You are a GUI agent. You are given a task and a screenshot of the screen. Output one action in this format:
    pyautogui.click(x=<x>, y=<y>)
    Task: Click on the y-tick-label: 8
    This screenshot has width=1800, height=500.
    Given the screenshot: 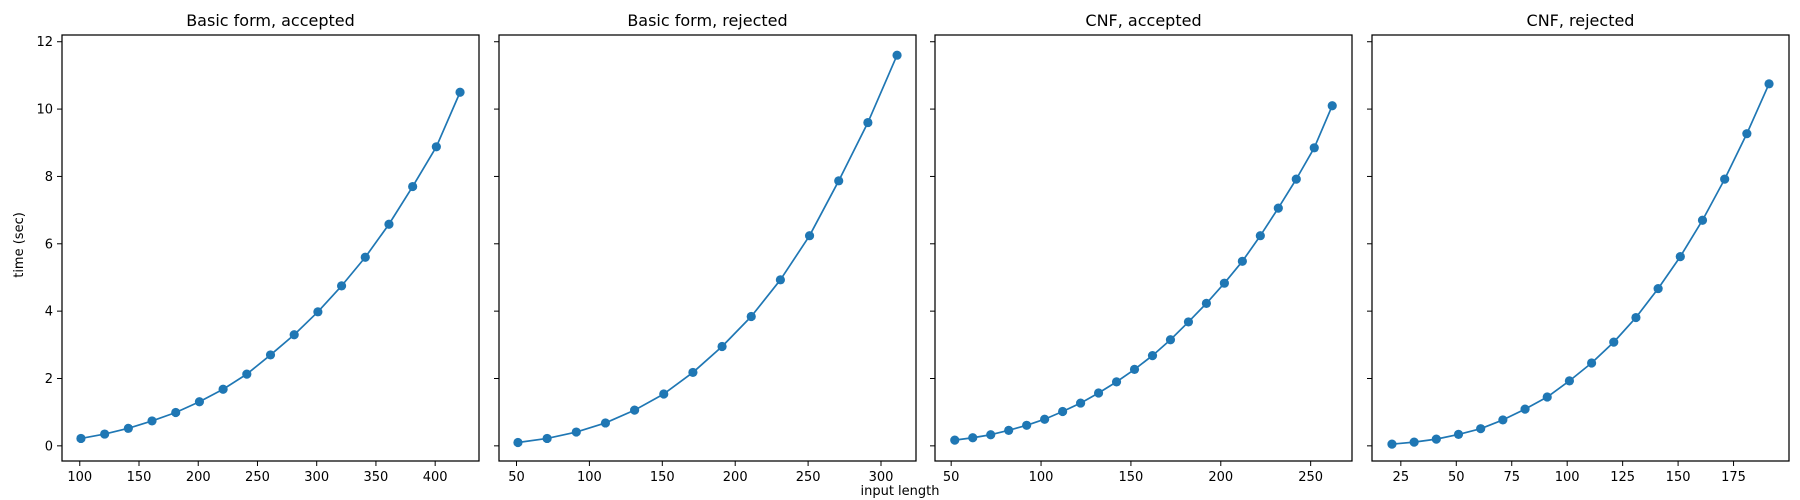 What is the action you would take?
    pyautogui.click(x=49, y=177)
    